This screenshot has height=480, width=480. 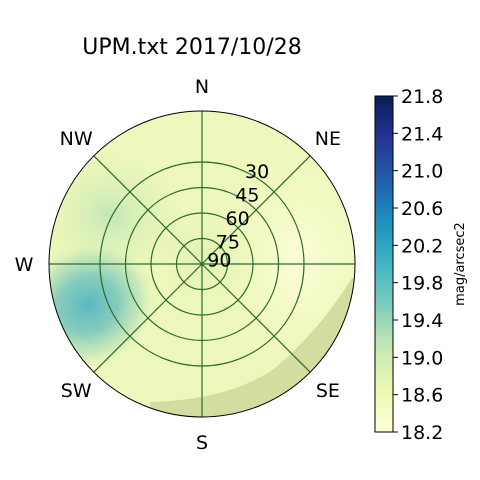 What do you see at coordinates (422, 209) in the screenshot?
I see `colorbar-tick-label: 20.6` at bounding box center [422, 209].